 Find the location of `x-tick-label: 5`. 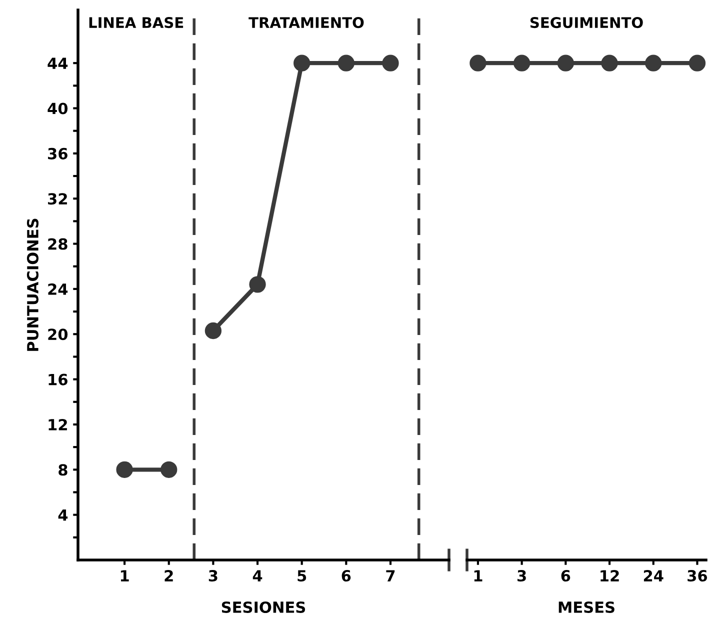

x-tick-label: 5 is located at coordinates (302, 576).